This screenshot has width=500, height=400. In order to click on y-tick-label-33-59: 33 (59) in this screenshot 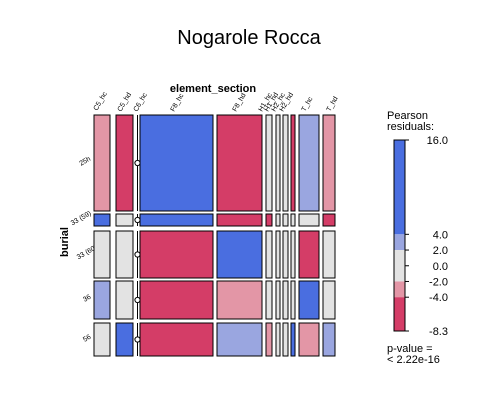, I will do `click(81, 218)`.